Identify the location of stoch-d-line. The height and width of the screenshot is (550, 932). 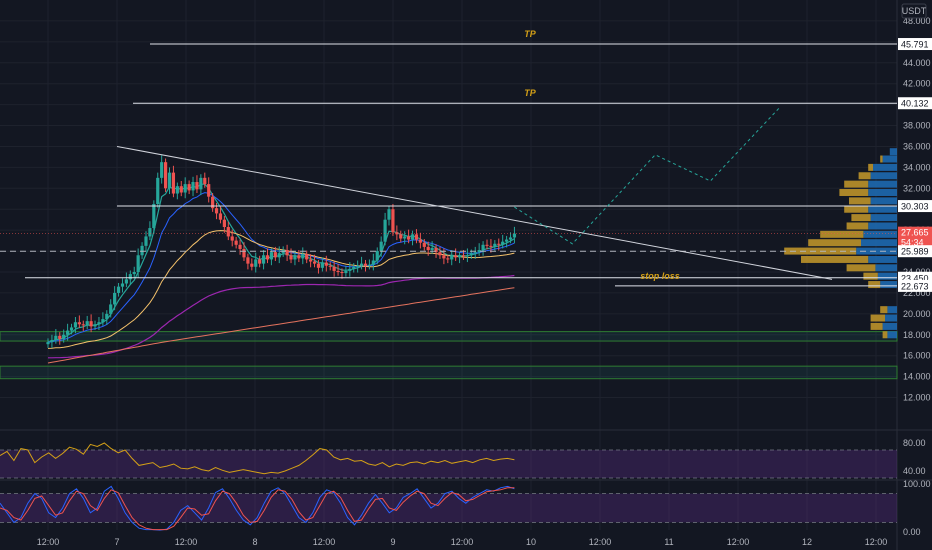
(257, 509).